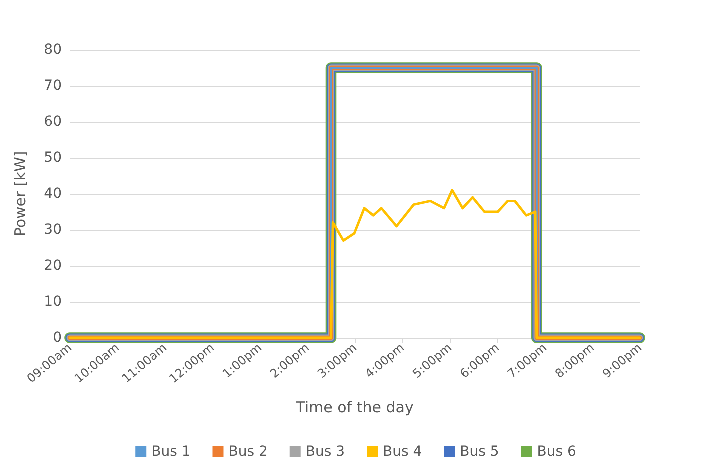 Image resolution: width=712 pixels, height=470 pixels. Describe the element at coordinates (53, 266) in the screenshot. I see `y-tick-label: 20` at that location.